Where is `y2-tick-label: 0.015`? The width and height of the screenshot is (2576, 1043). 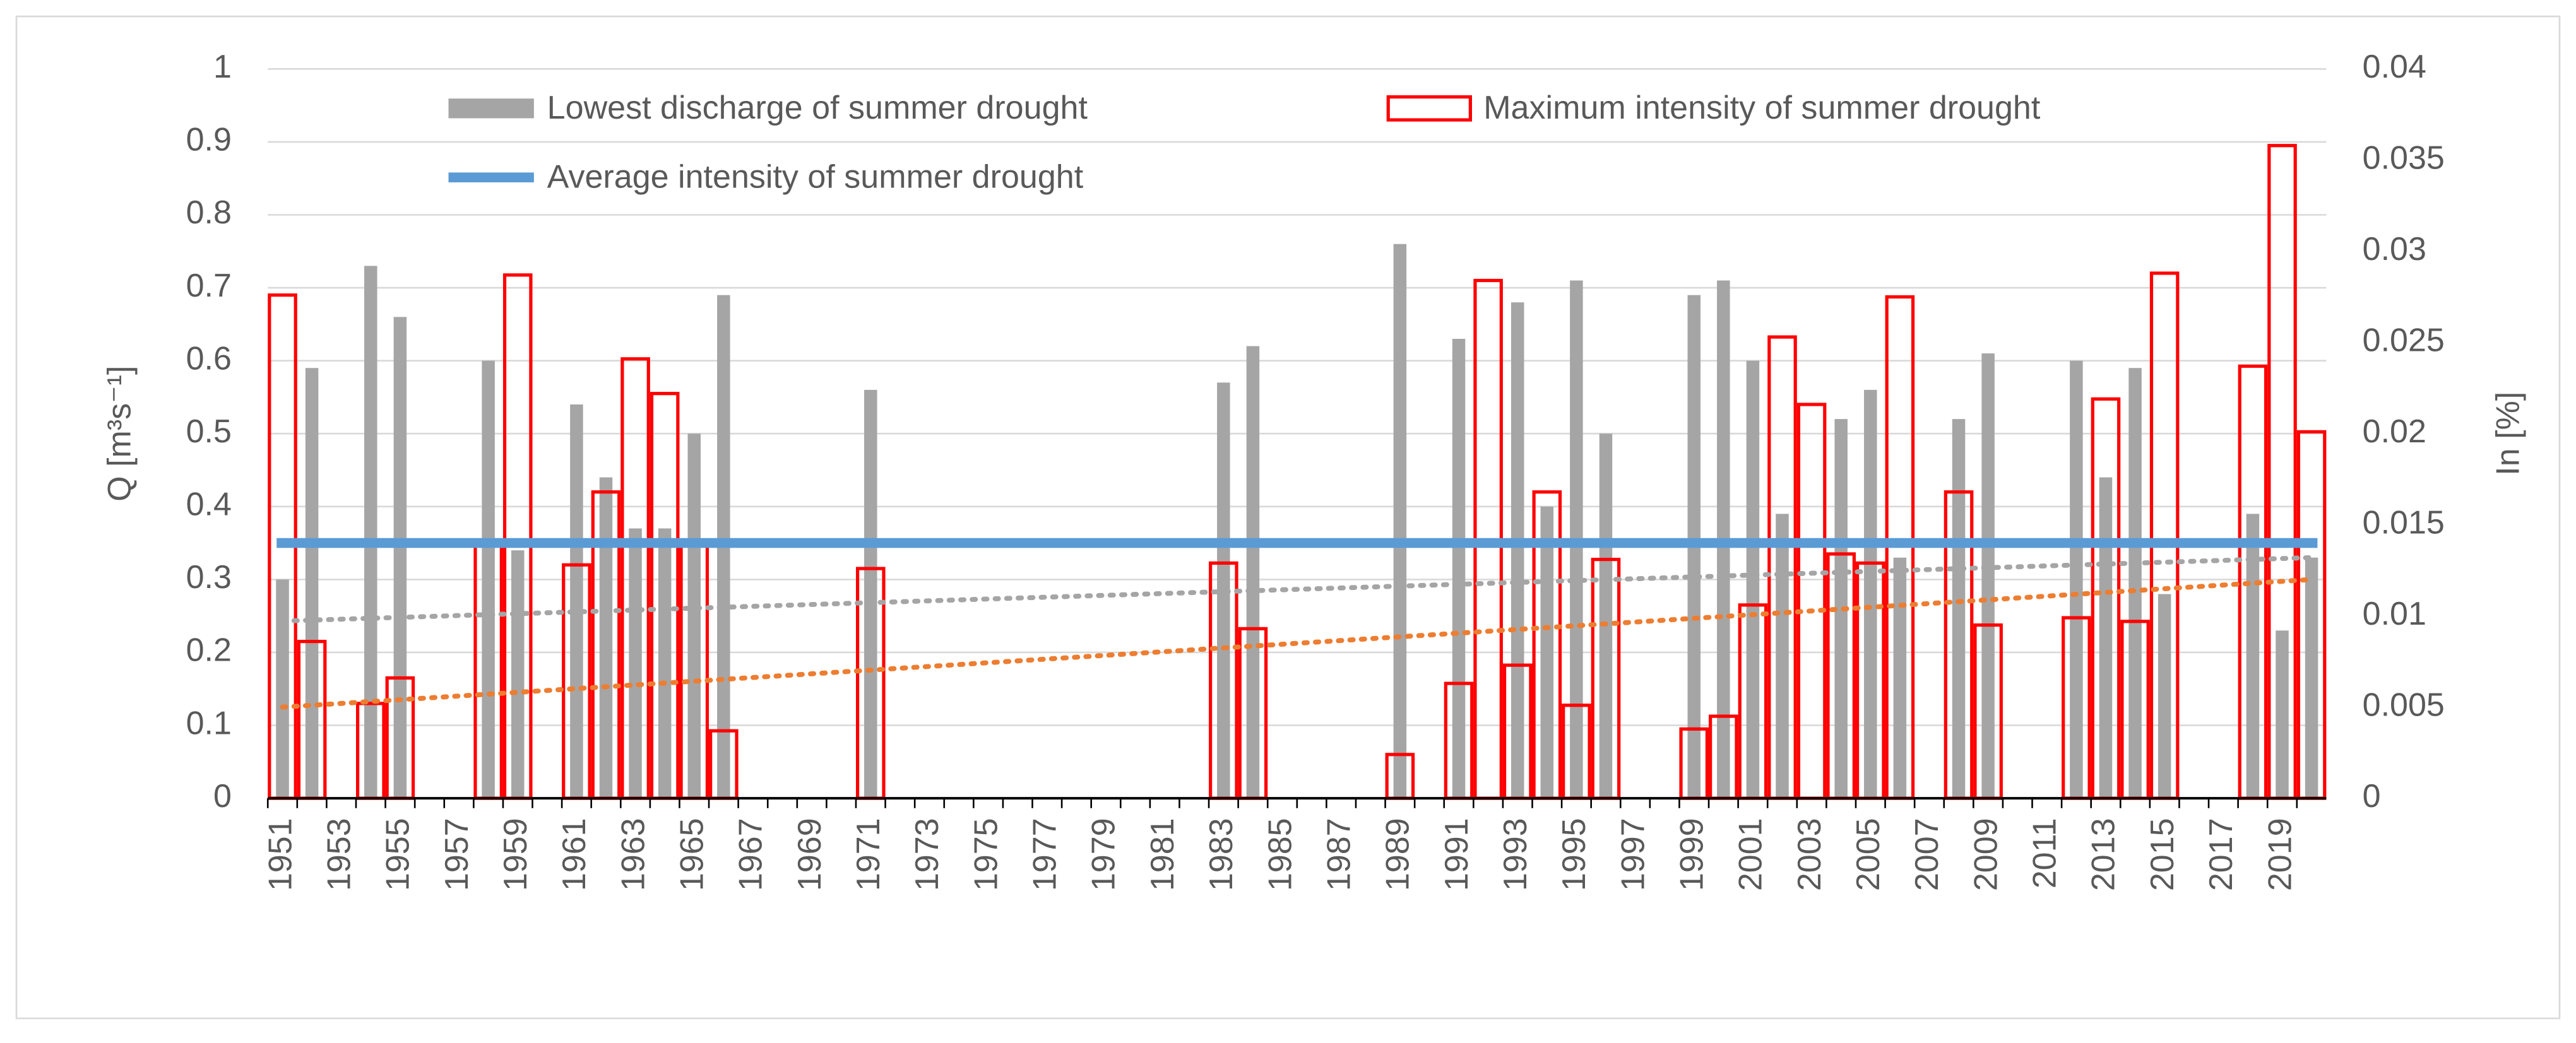 y2-tick-label: 0.015 is located at coordinates (2404, 522).